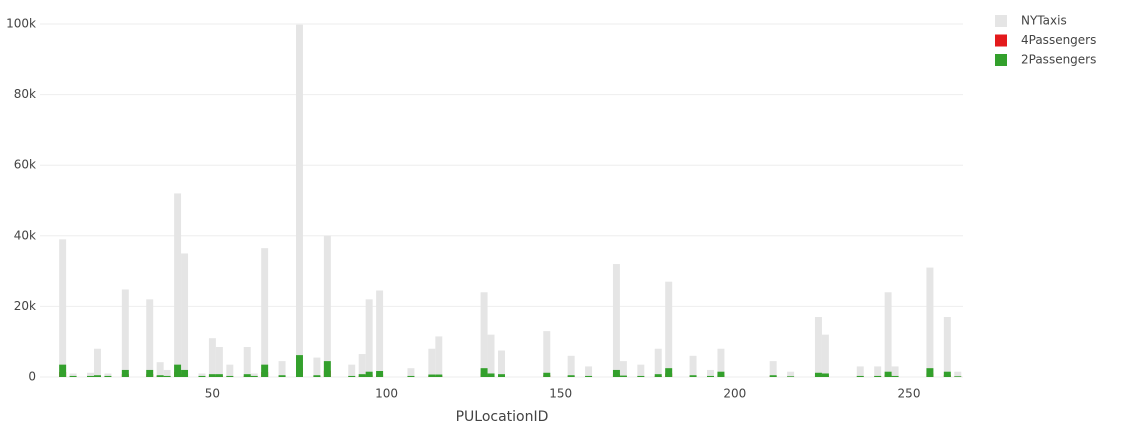 The image size is (1125, 440). Describe the element at coordinates (25, 165) in the screenshot. I see `y-tick-label: 60k` at that location.